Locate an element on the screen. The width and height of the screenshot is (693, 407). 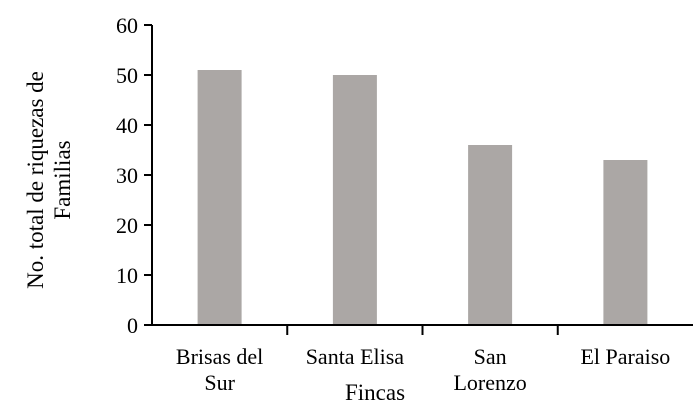
y-tick-label-6: 60 is located at coordinates (127, 25).